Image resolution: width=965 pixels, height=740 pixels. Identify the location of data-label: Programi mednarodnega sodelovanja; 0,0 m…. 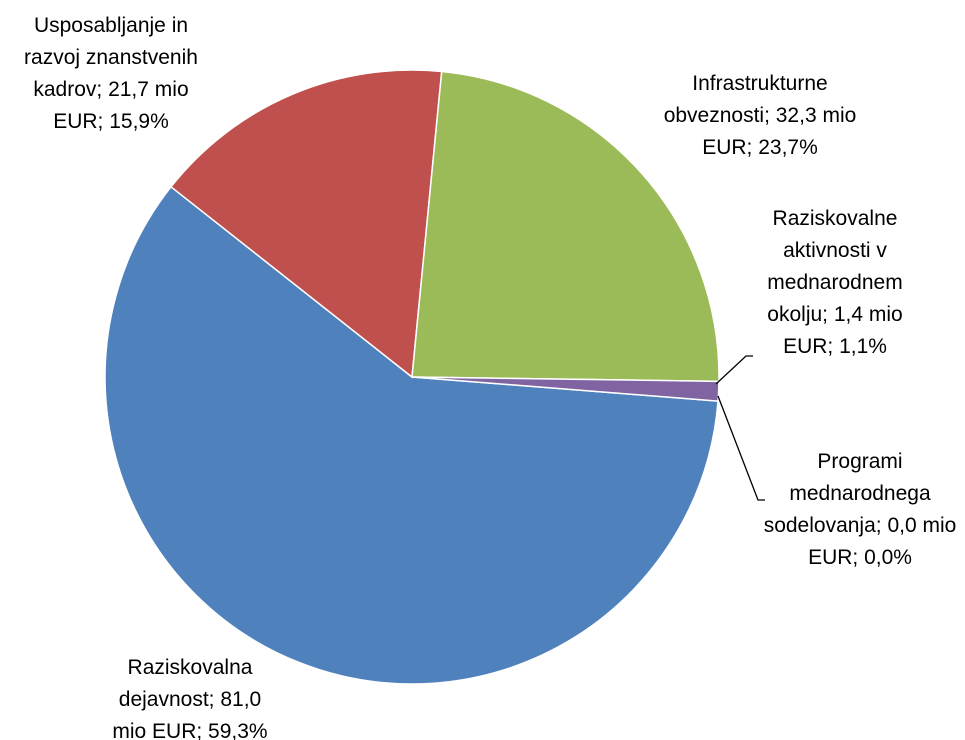
(860, 509).